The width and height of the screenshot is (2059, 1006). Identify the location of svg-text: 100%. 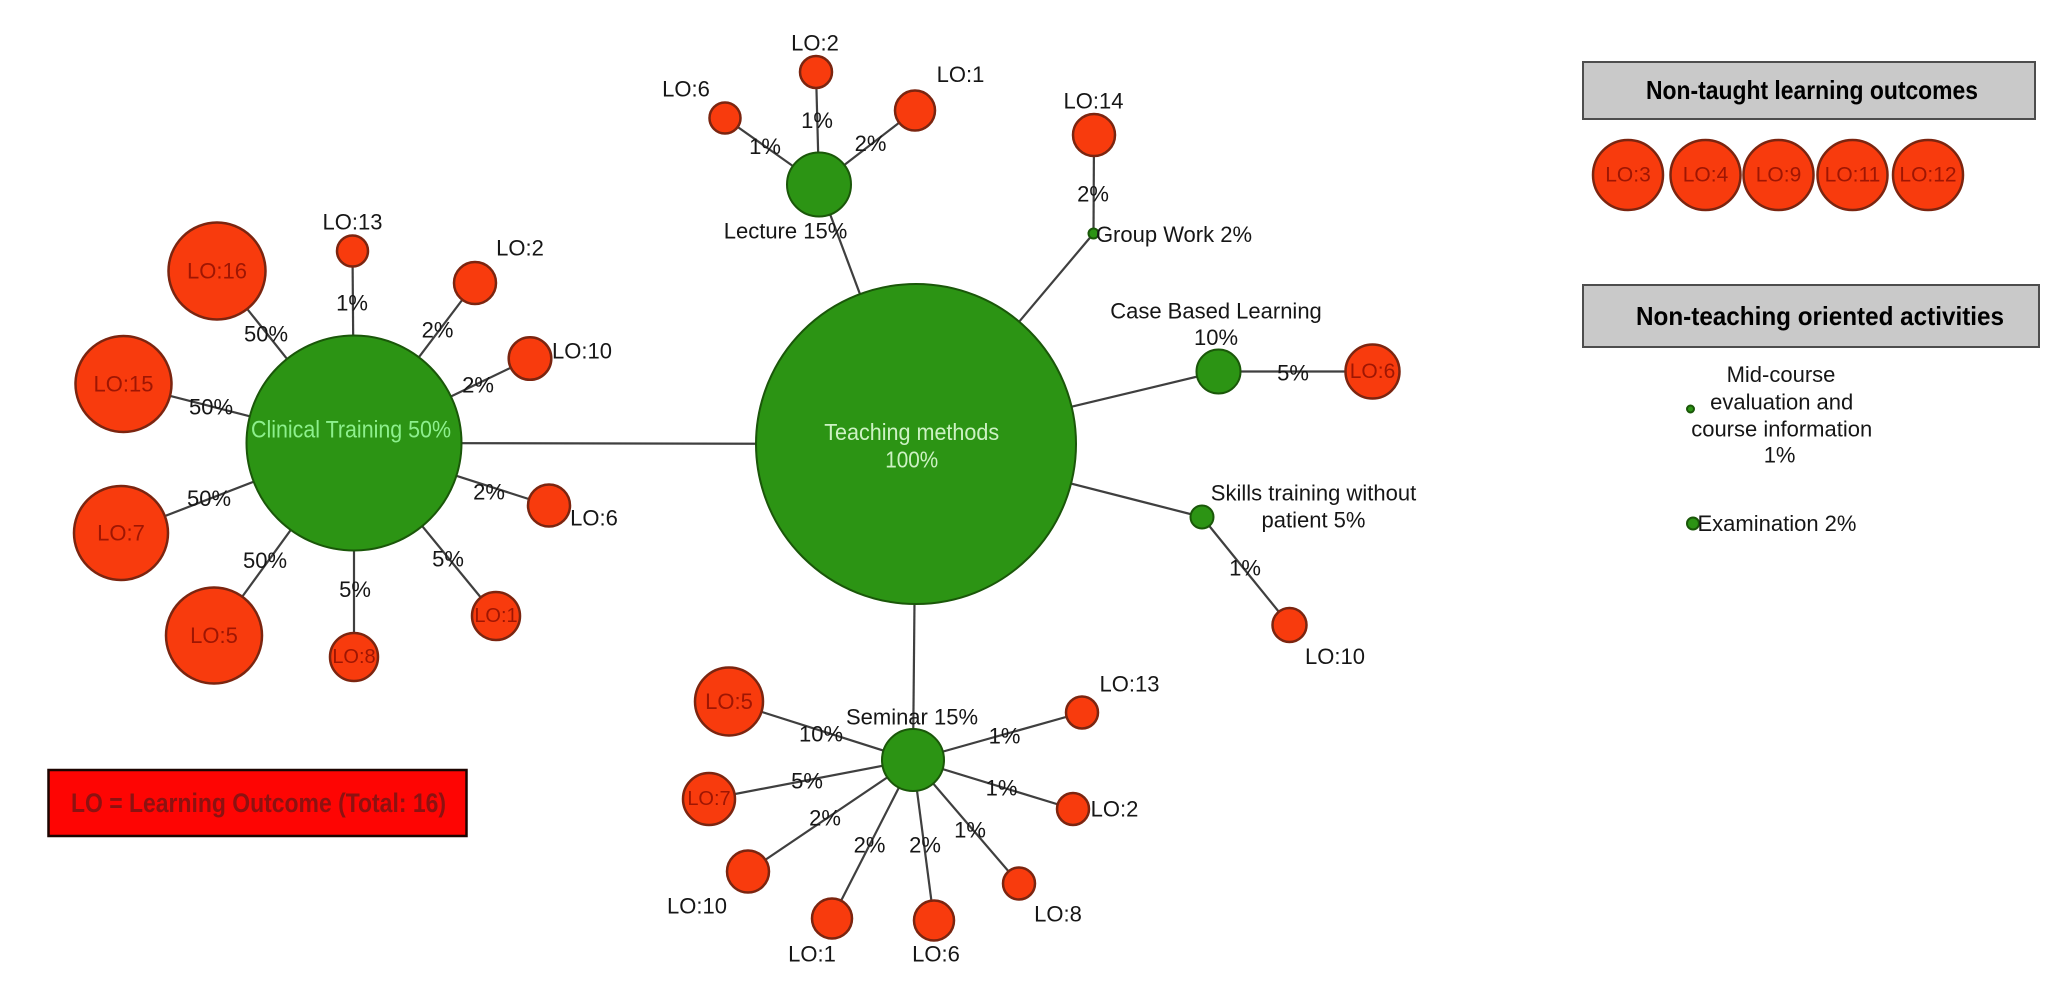
(911, 460).